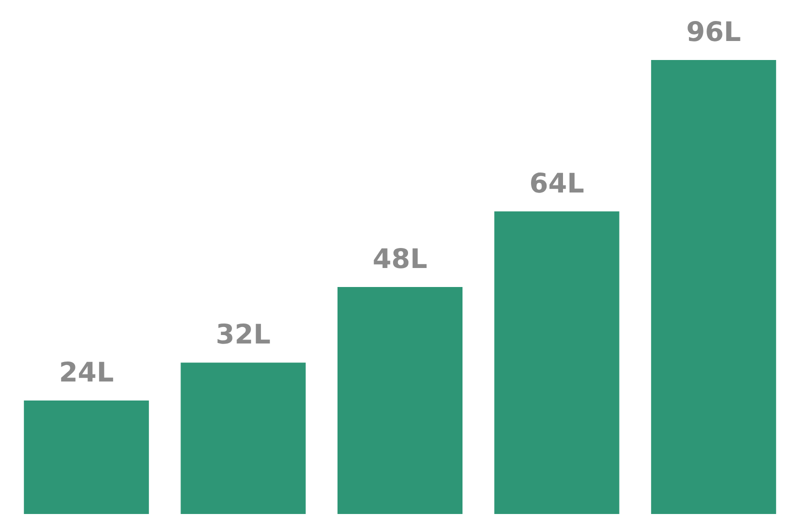  What do you see at coordinates (713, 32) in the screenshot?
I see `data-label: 96L` at bounding box center [713, 32].